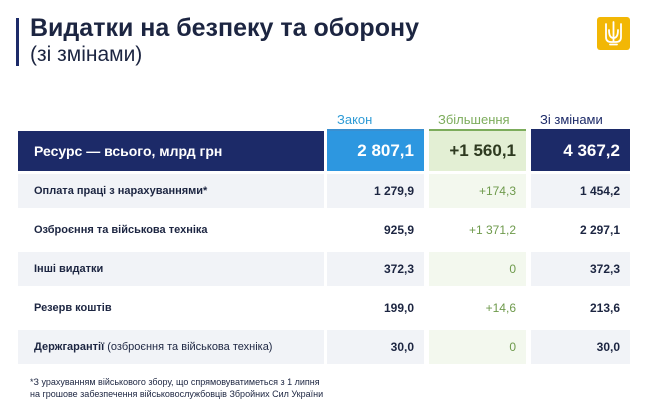 This screenshot has width=650, height=420. Describe the element at coordinates (613, 33) in the screenshot. I see `trident-icon` at that location.